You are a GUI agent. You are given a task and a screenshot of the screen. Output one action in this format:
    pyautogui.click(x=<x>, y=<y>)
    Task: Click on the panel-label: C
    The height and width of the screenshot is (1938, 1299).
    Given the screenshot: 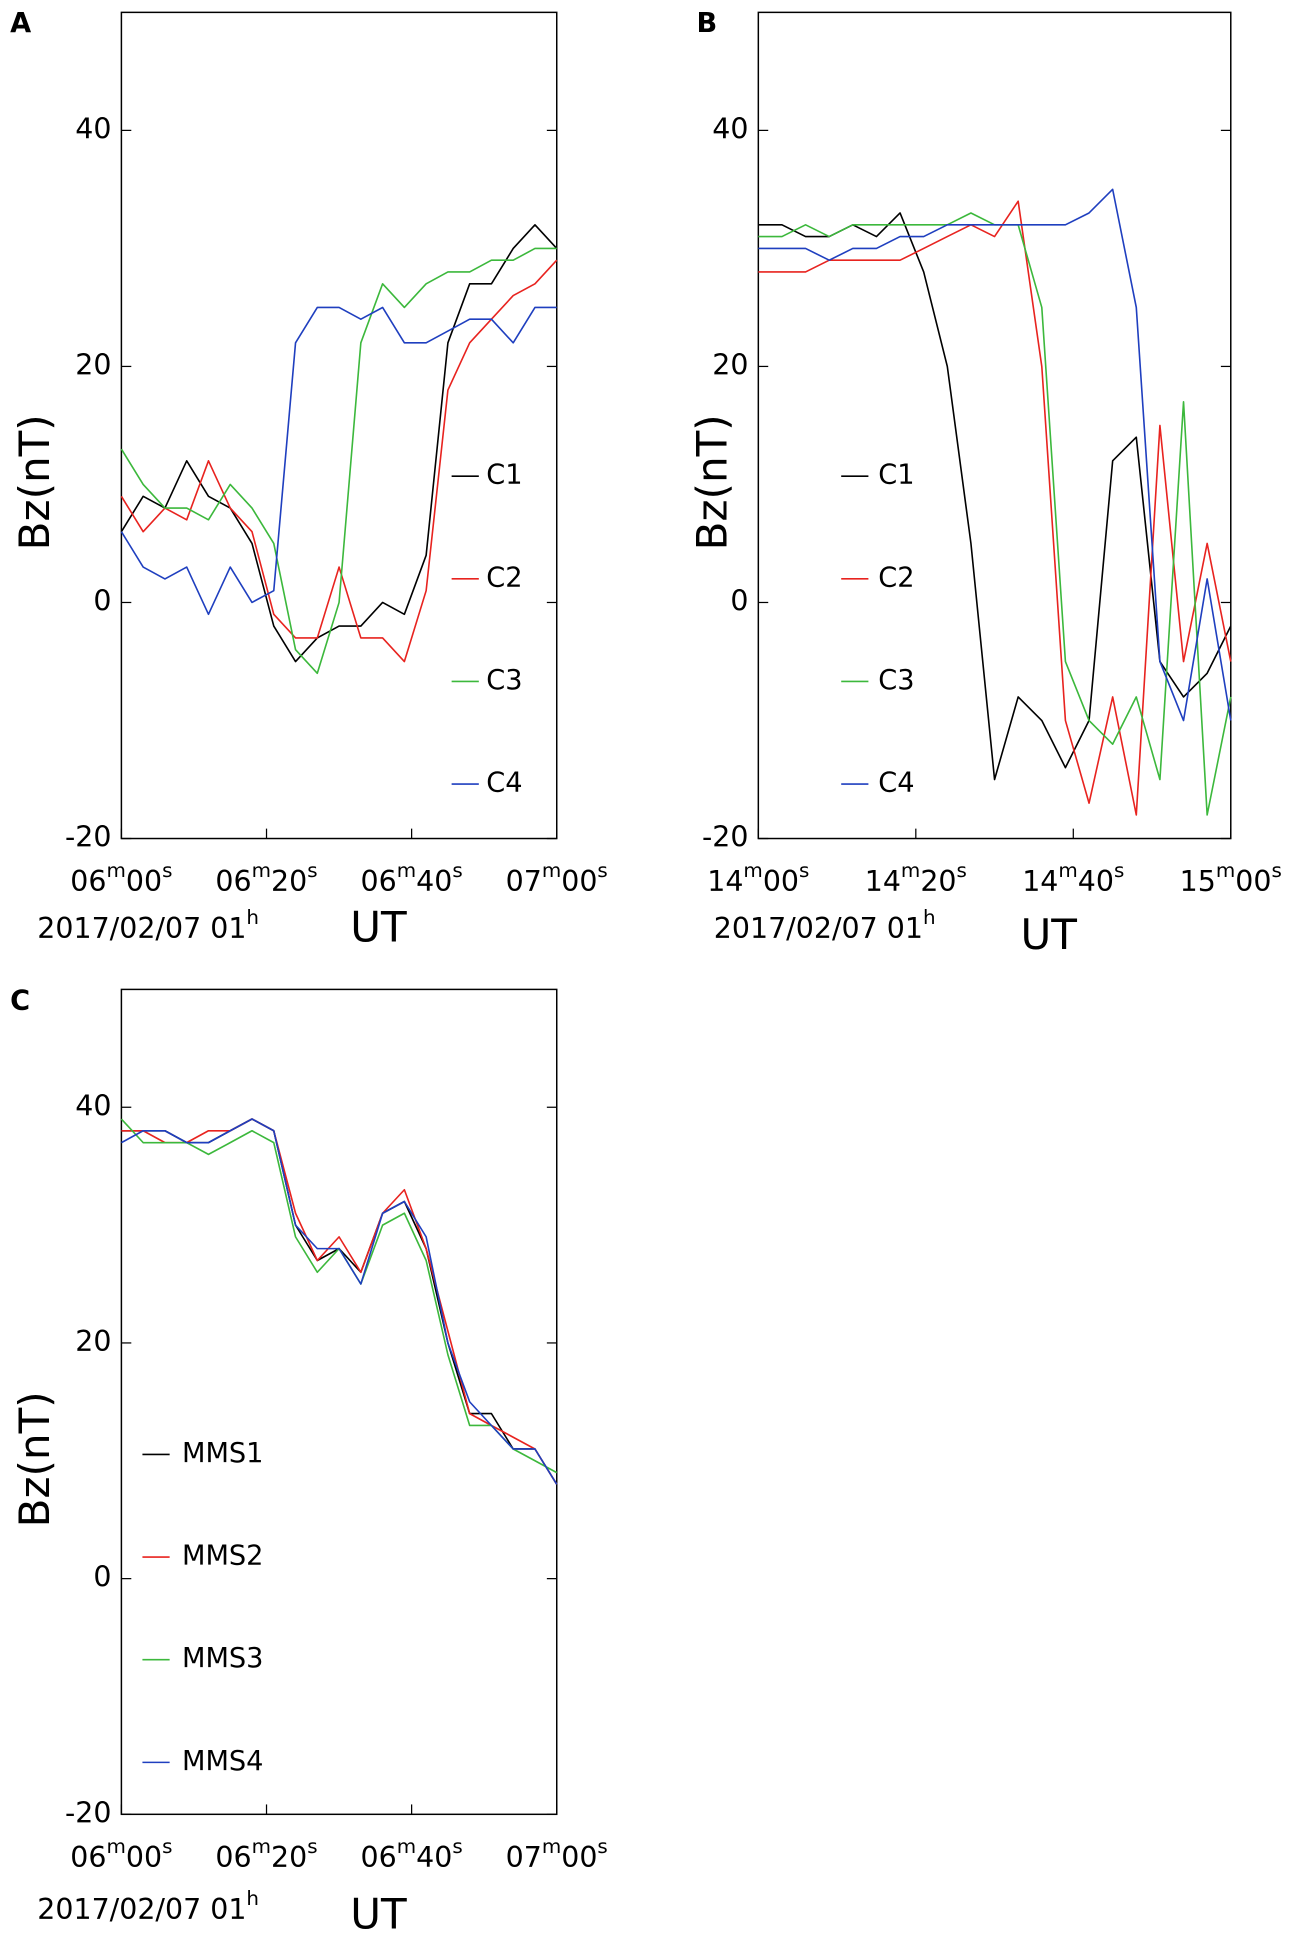 What is the action you would take?
    pyautogui.click(x=20, y=1000)
    